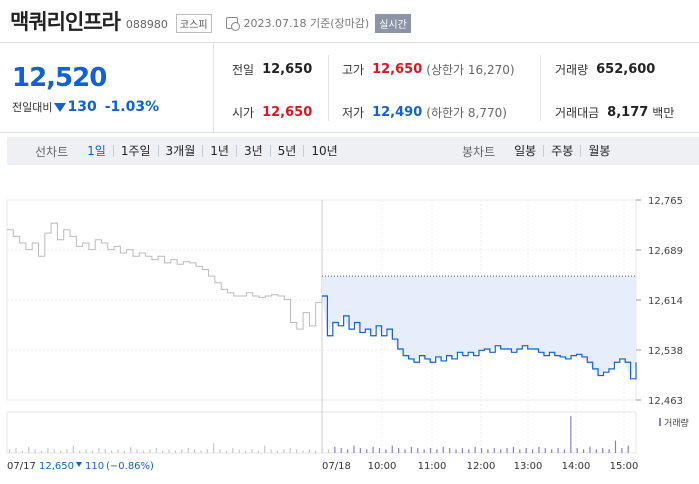 The height and width of the screenshot is (484, 699). I want to click on tab-period-10y: 10년, so click(324, 151).